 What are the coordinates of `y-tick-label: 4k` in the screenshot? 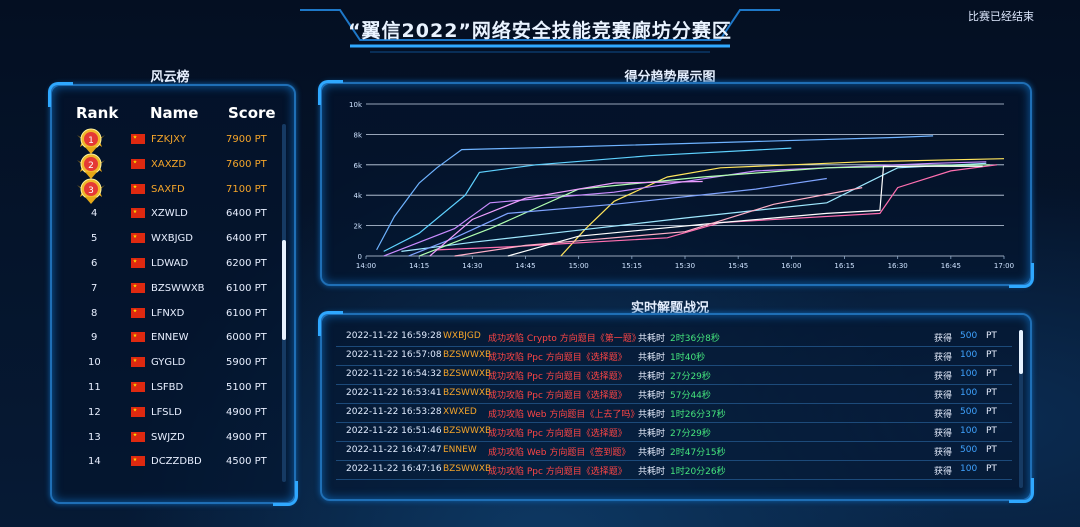 It's located at (357, 196).